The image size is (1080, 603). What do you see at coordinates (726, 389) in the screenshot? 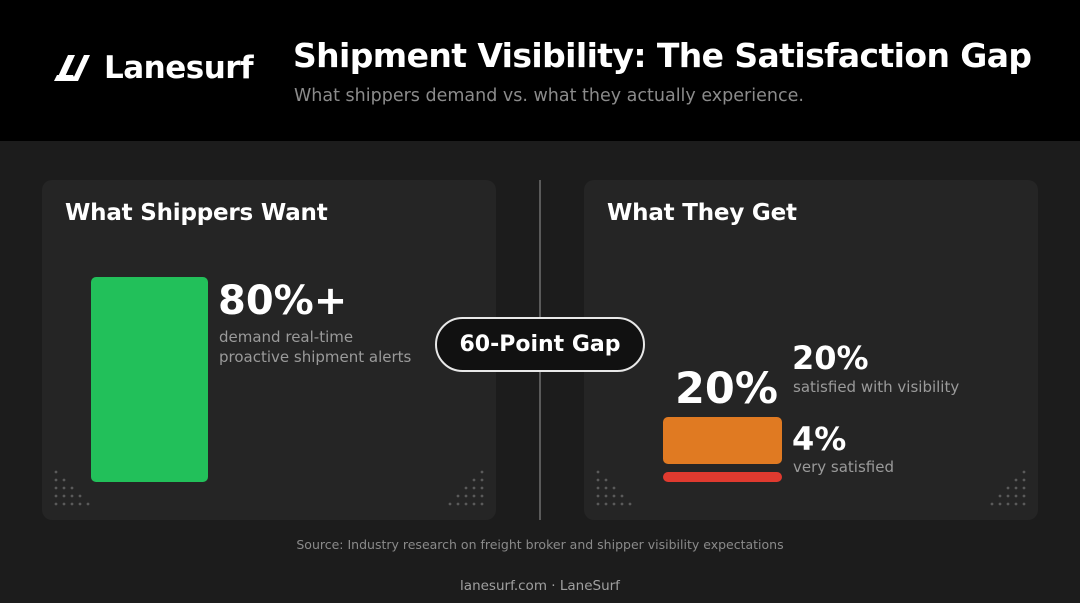
I see `satisfied-bar-label: 20%` at bounding box center [726, 389].